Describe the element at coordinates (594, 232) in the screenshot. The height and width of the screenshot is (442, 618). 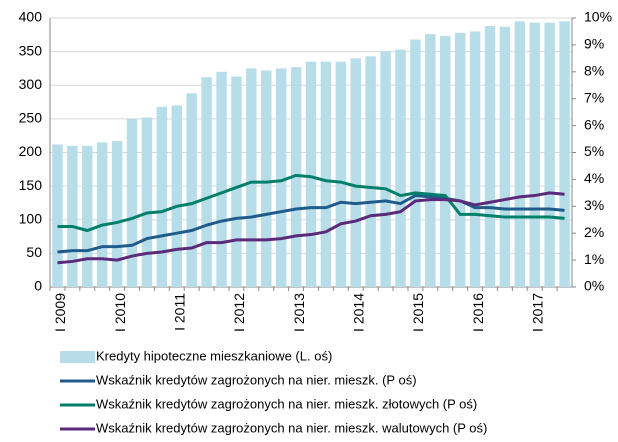
I see `y2-tick-label: 2%` at that location.